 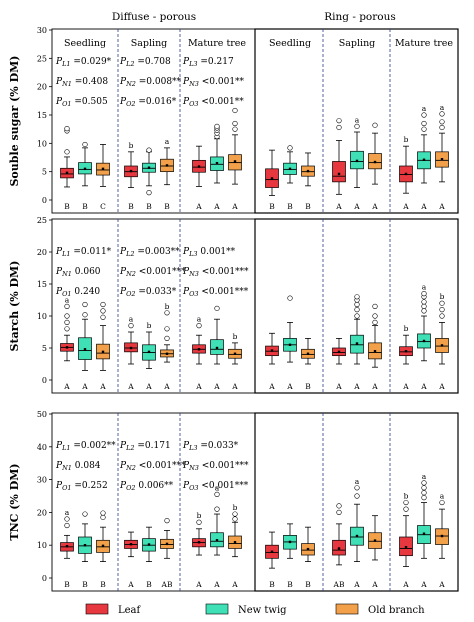 I want to click on box: aB, so click(x=167, y=174).